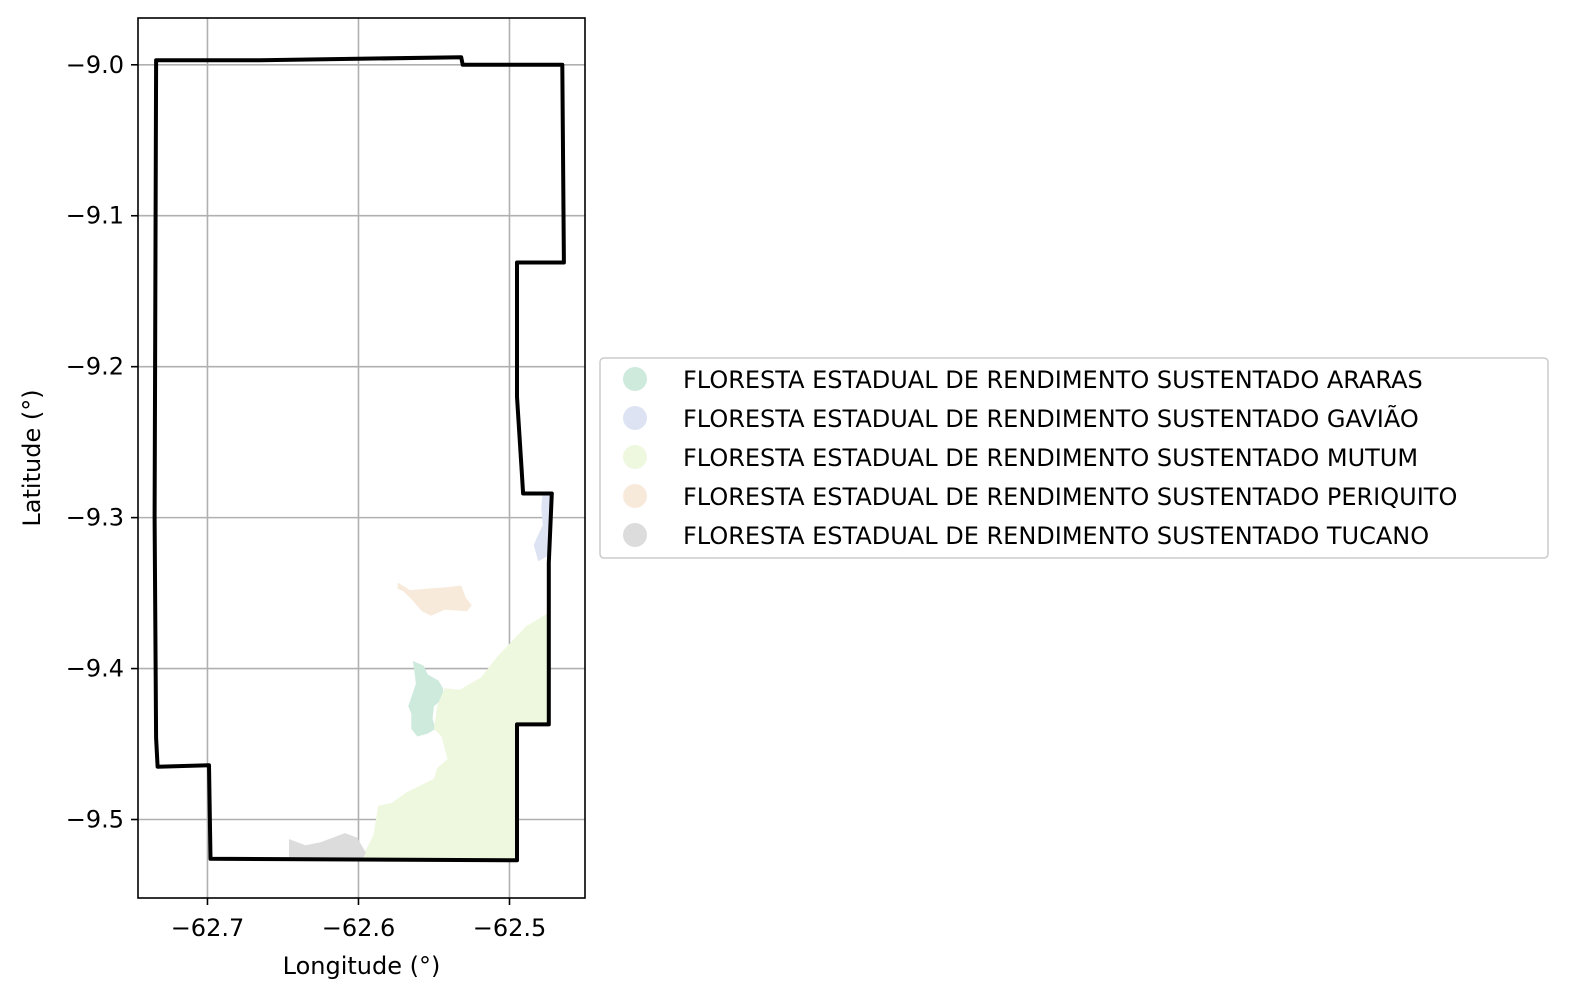 This screenshot has height=1006, width=1579. I want to click on x-tick-label: −62.6, so click(359, 928).